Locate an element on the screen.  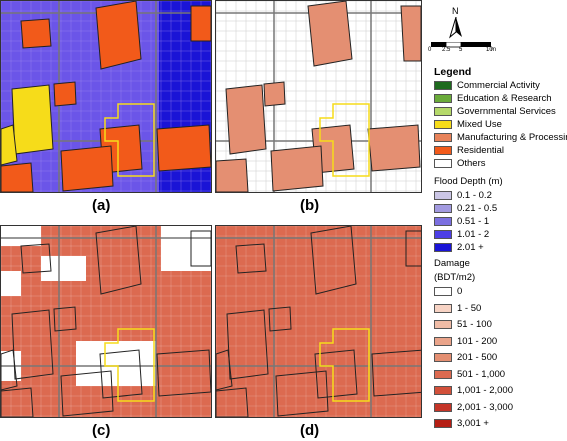
landuse-legend-item: Manufacturing & Processing is located at coordinates (500, 137).